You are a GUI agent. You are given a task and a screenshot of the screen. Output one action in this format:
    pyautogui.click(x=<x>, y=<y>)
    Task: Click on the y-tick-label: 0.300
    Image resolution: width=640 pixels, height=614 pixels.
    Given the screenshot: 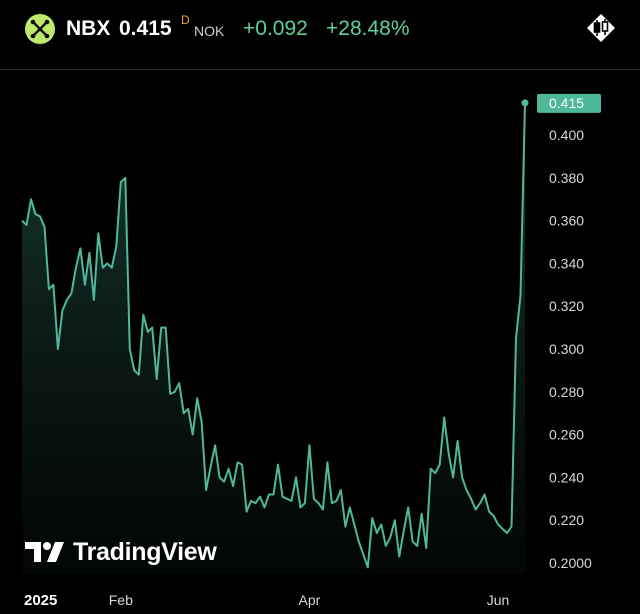 What is the action you would take?
    pyautogui.click(x=566, y=349)
    